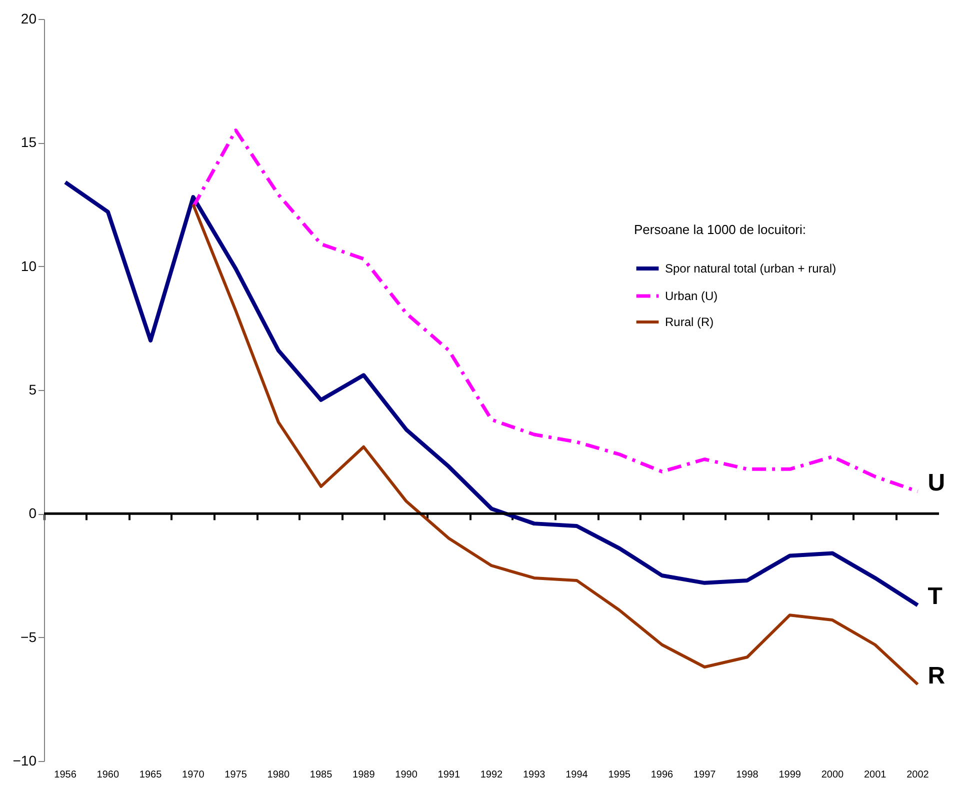 The image size is (957, 786). Describe the element at coordinates (32, 513) in the screenshot. I see `y-tick-label: 0` at that location.